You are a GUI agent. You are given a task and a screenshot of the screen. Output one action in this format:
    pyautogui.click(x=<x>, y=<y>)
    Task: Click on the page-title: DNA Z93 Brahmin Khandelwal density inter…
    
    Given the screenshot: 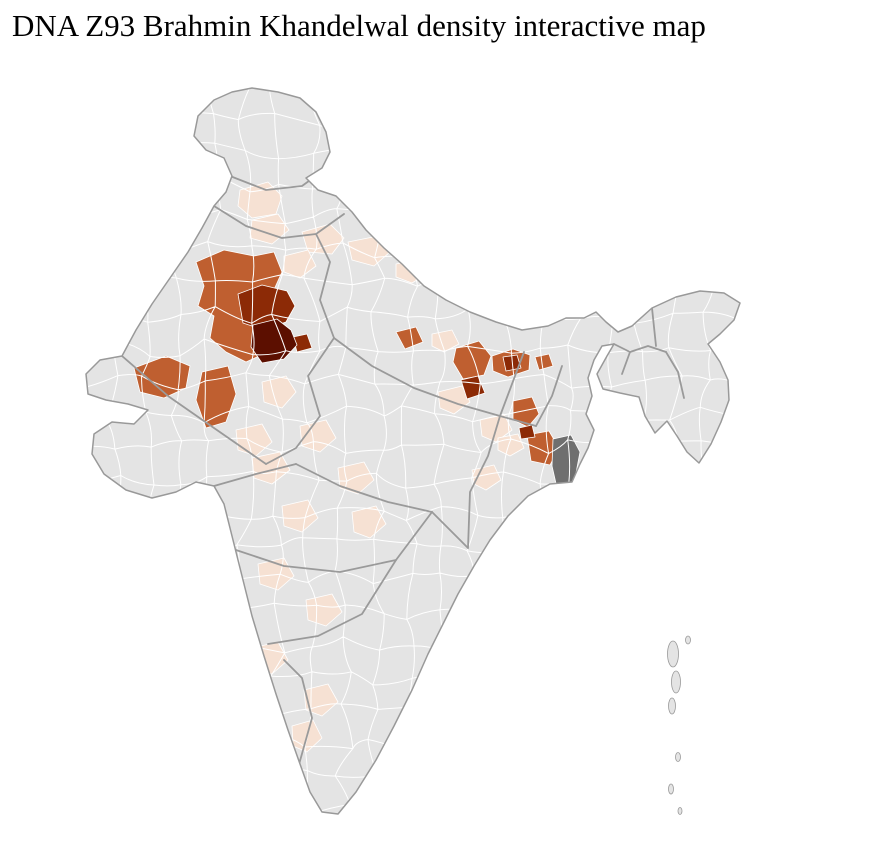 What is the action you would take?
    pyautogui.click(x=359, y=25)
    